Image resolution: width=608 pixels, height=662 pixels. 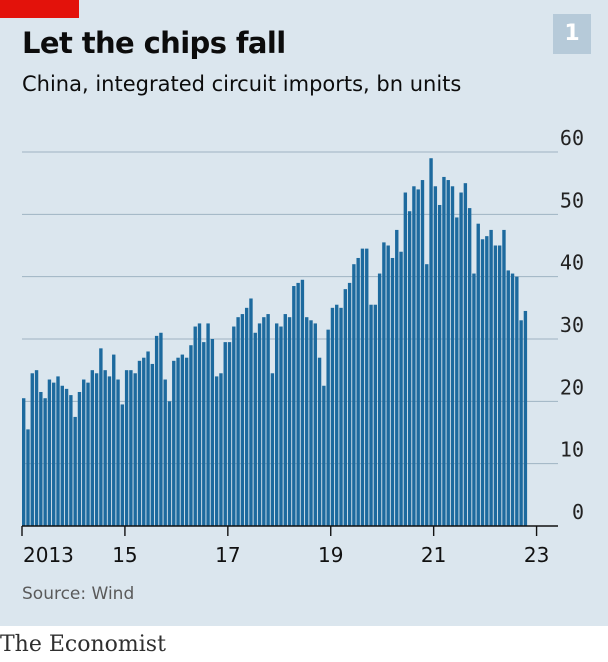 What do you see at coordinates (39, 9) in the screenshot?
I see `brand-accent-bar` at bounding box center [39, 9].